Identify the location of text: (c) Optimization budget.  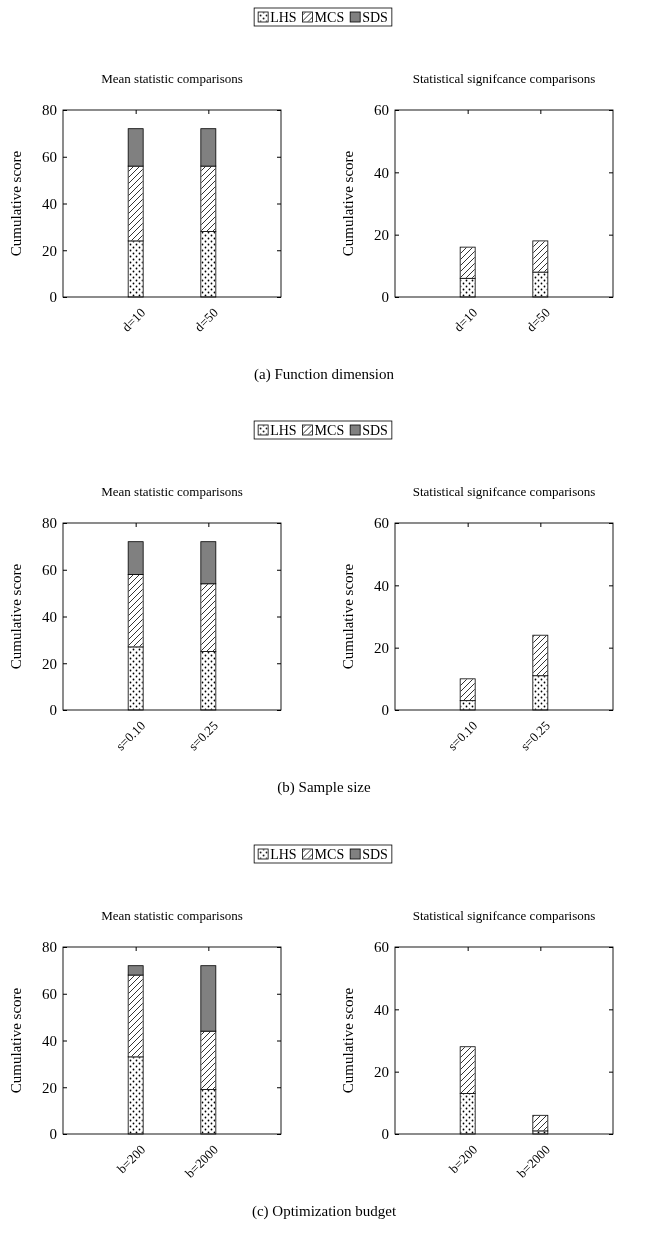
(324, 1211).